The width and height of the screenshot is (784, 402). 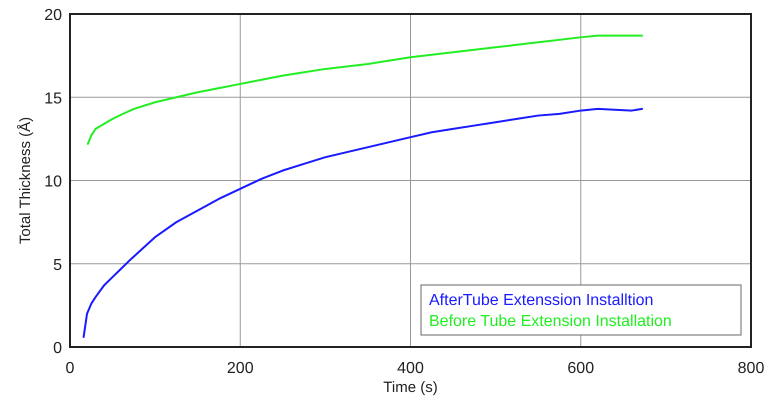 I want to click on y-tick-label: 10, so click(x=53, y=182).